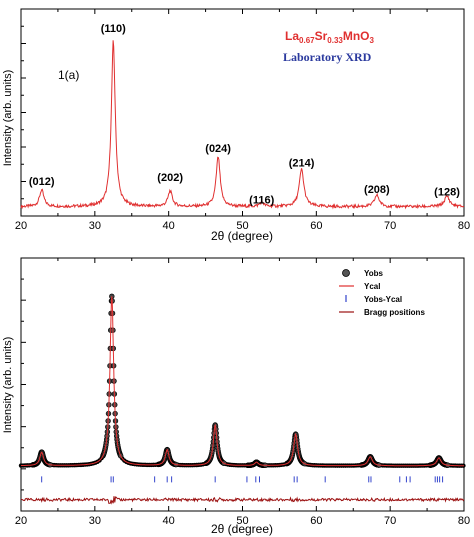 The image size is (474, 537). Describe the element at coordinates (113, 29) in the screenshot. I see `peak-label: (110)` at that location.